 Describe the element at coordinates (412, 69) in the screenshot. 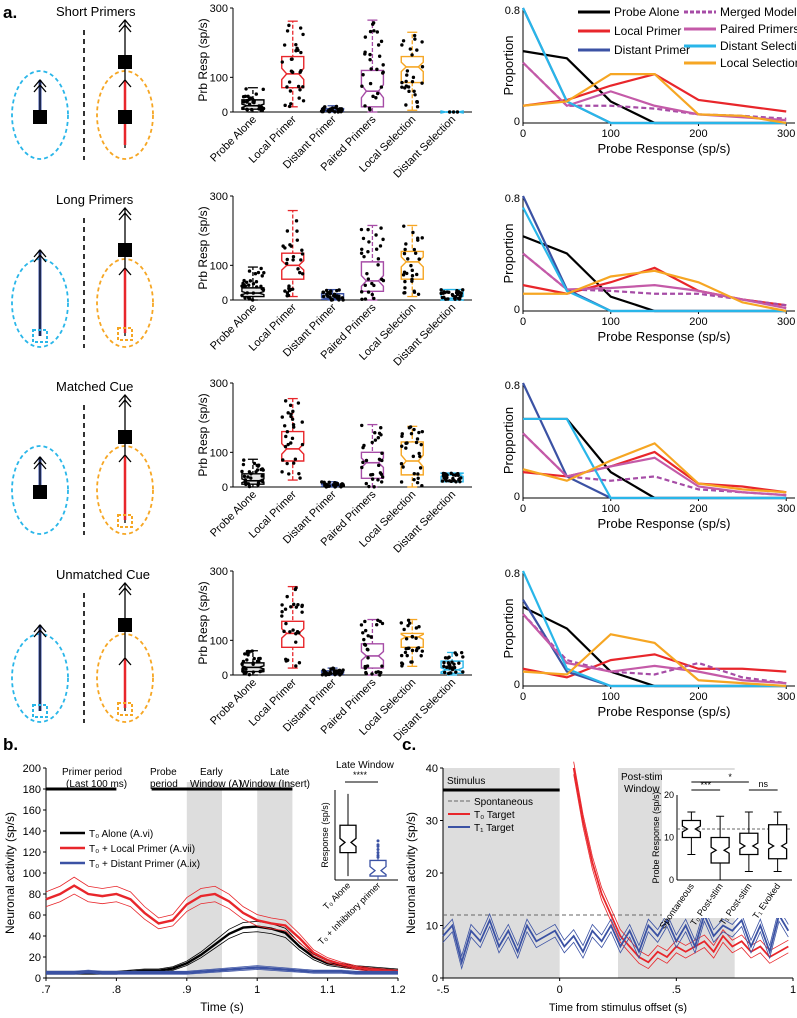

I see `box-body` at that location.